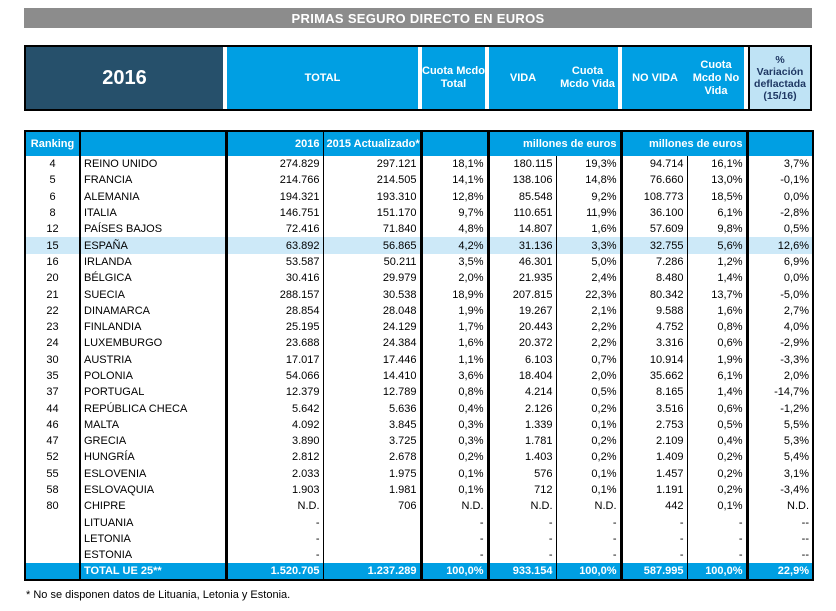 Image resolution: width=836 pixels, height=611 pixels. I want to click on cell-cuota_mcdo_vida: -, so click(589, 555).